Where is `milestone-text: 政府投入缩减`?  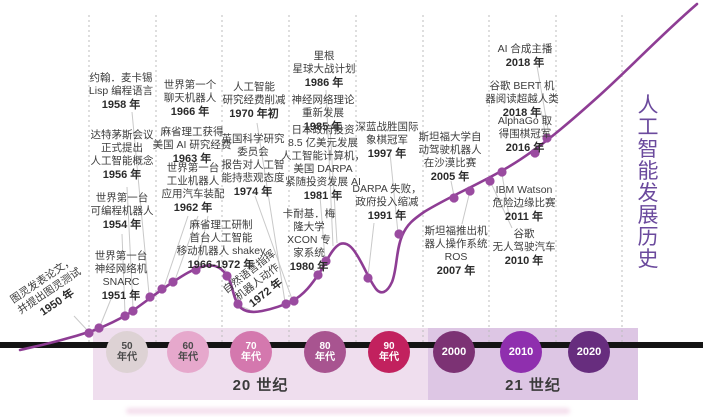
milestone-text: 政府投入缩减 is located at coordinates (387, 202).